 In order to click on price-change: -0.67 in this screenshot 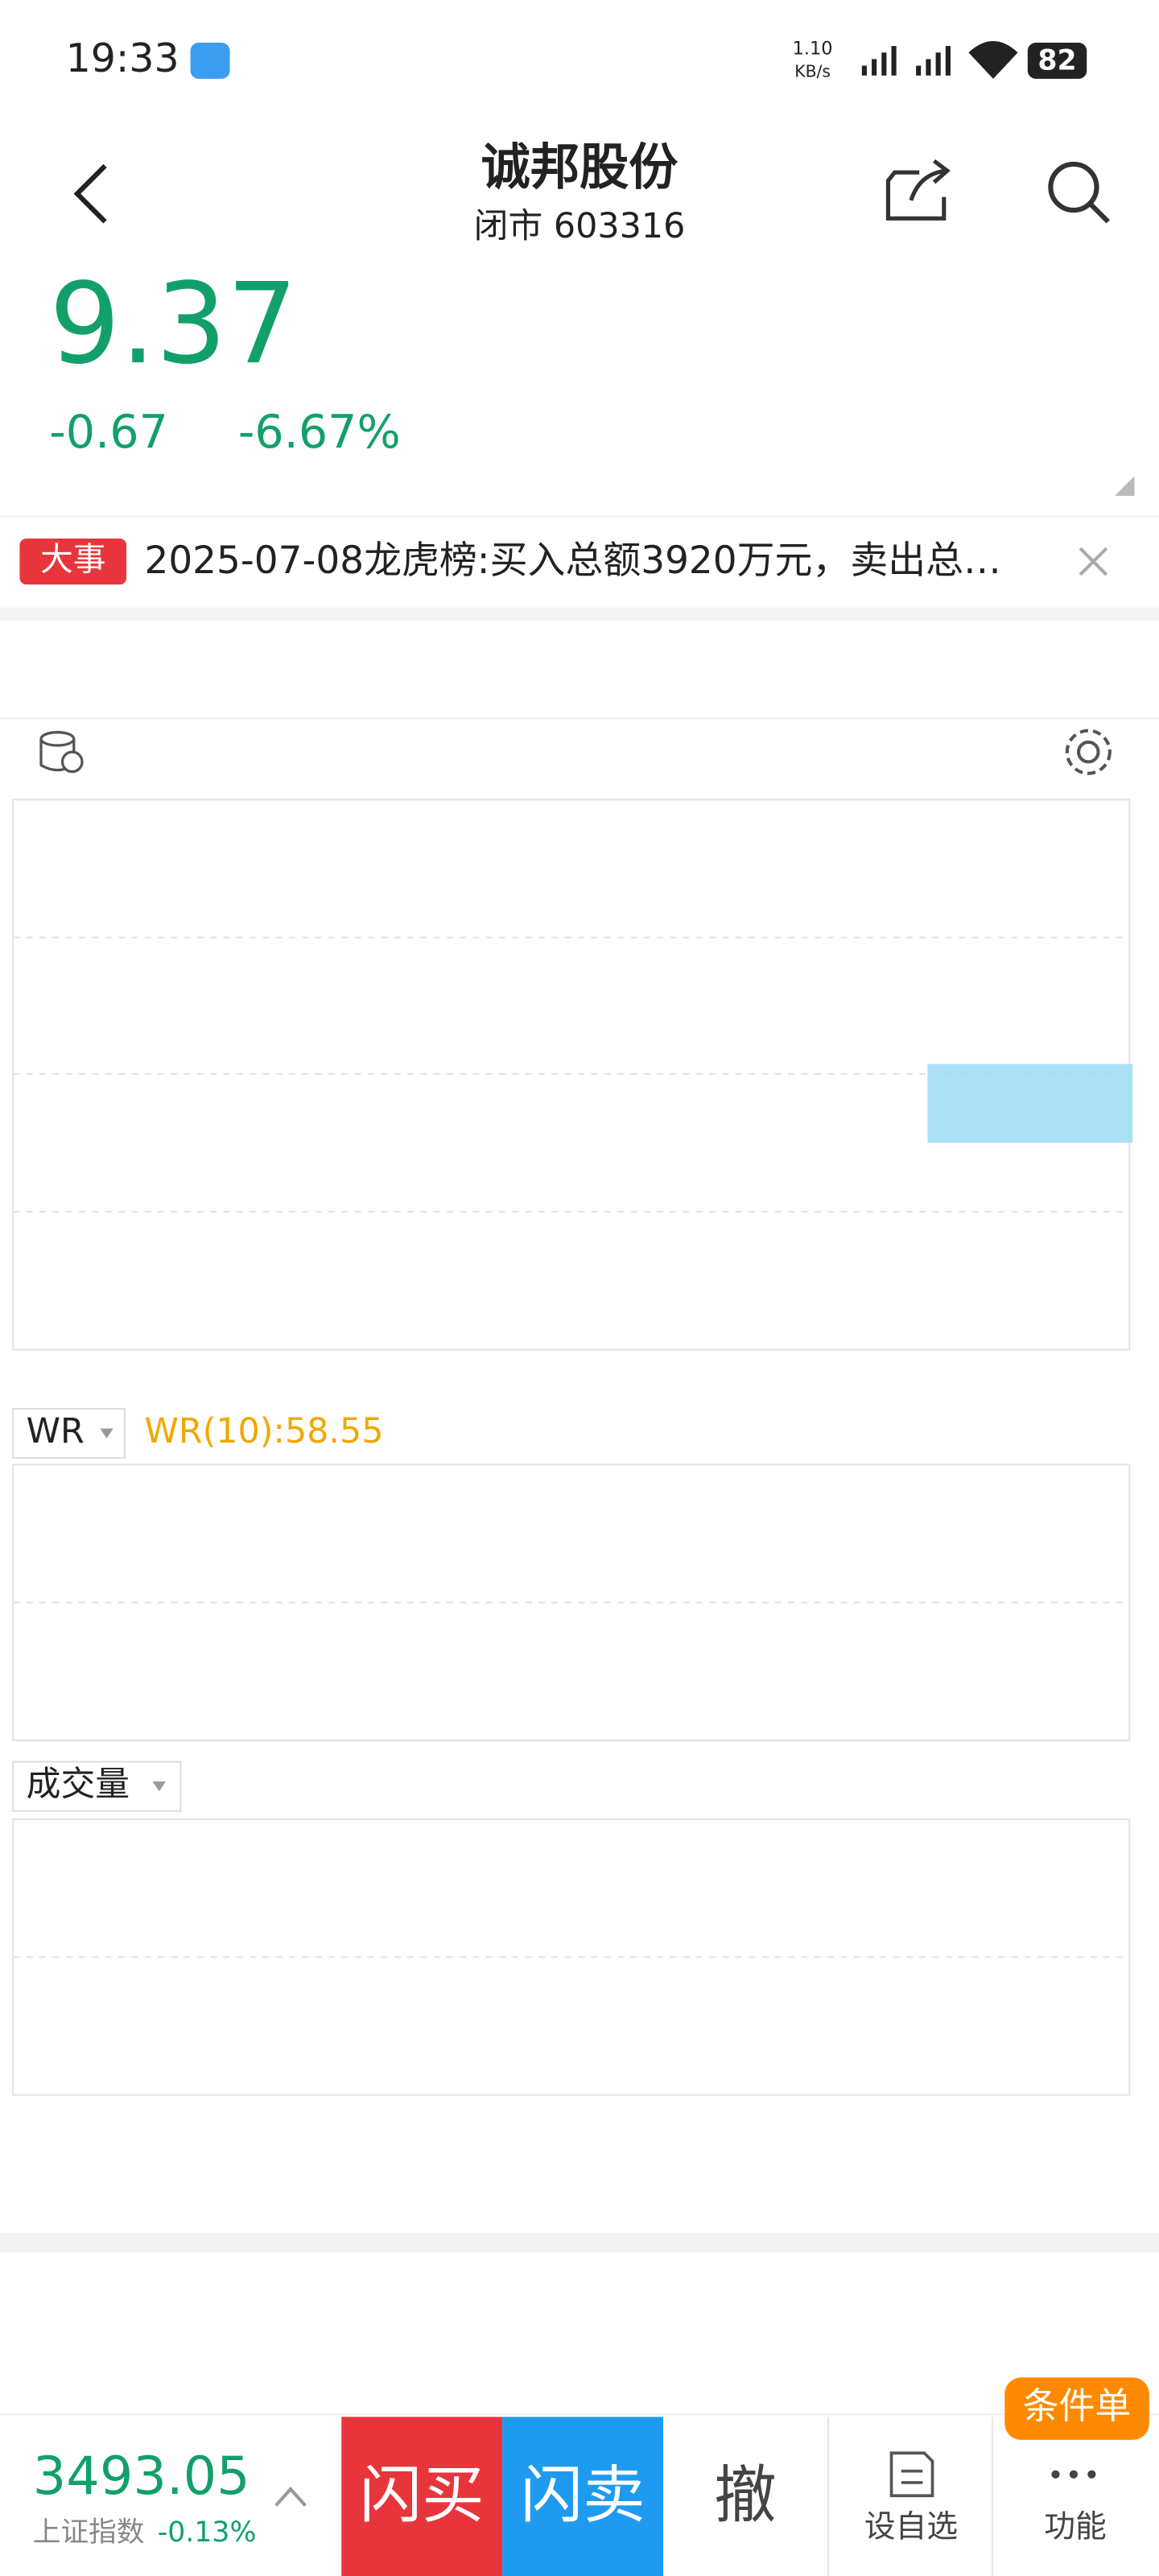, I will do `click(108, 432)`.